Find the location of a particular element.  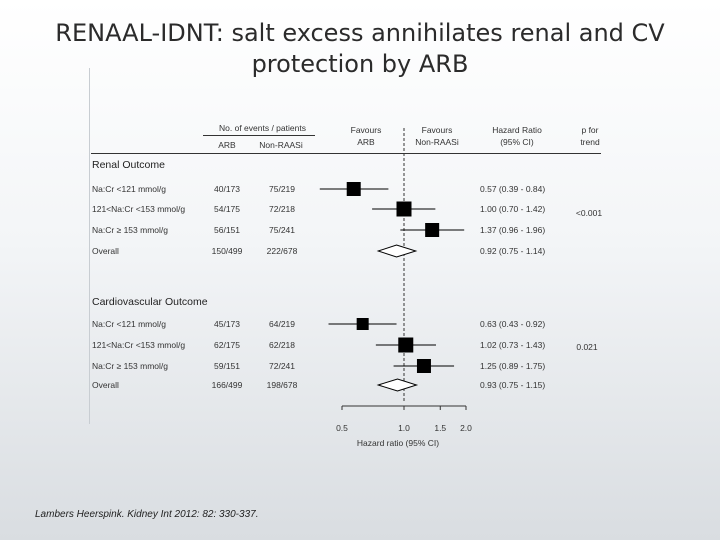

p-trend-value: <0.001 is located at coordinates (589, 213).